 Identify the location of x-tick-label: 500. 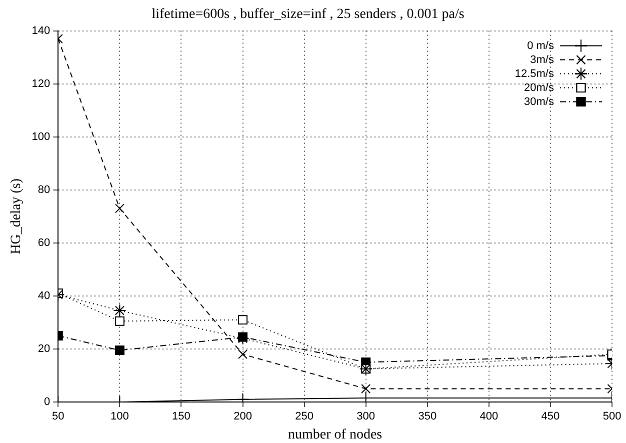
(612, 416).